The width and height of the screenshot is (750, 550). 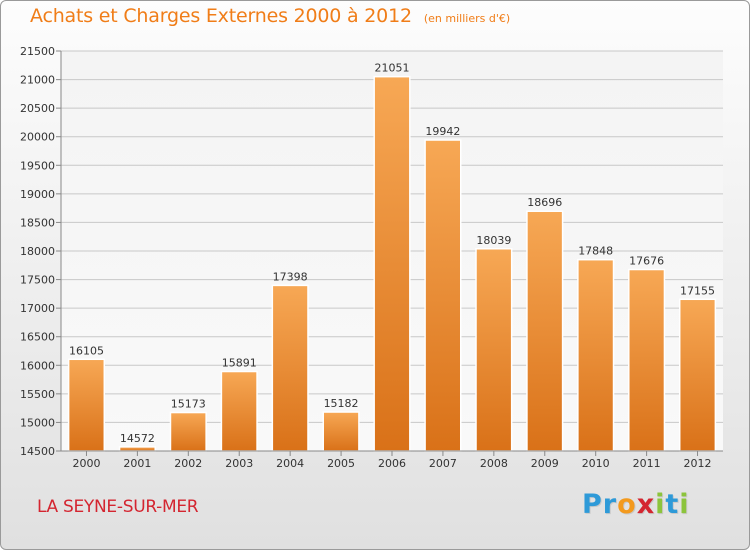 What do you see at coordinates (592, 504) in the screenshot?
I see `logo-letter: P` at bounding box center [592, 504].